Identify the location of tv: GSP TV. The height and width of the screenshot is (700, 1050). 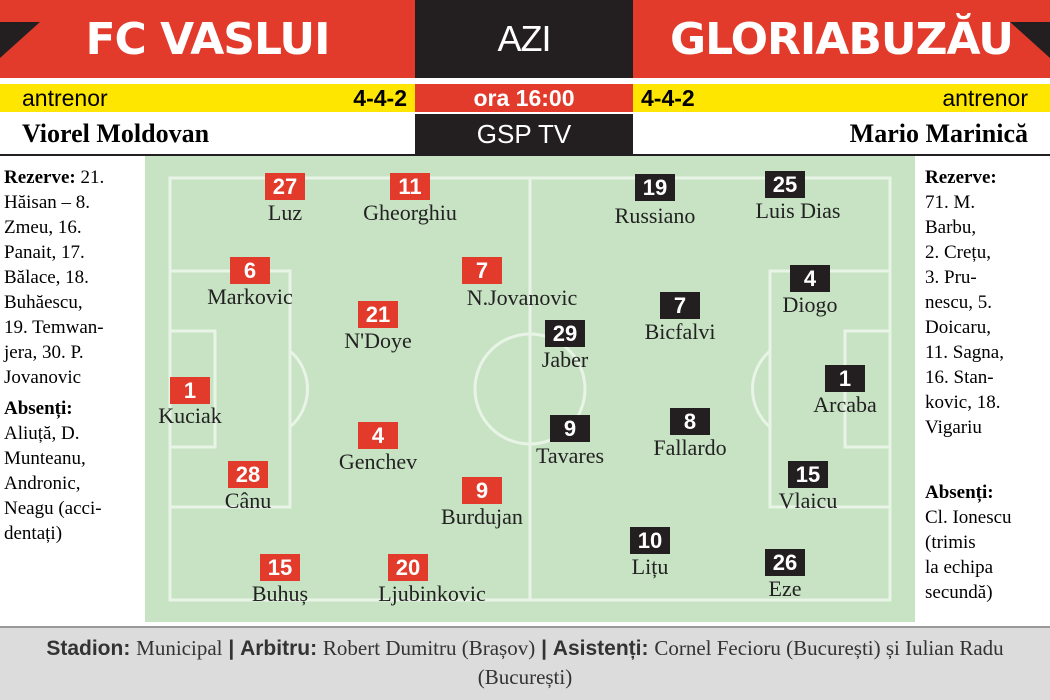
(524, 134).